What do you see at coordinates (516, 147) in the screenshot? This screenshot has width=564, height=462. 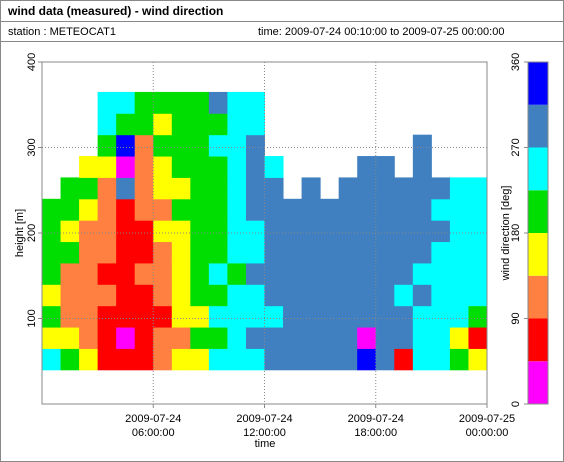 I see `colorbar-tick-label: 270` at bounding box center [516, 147].